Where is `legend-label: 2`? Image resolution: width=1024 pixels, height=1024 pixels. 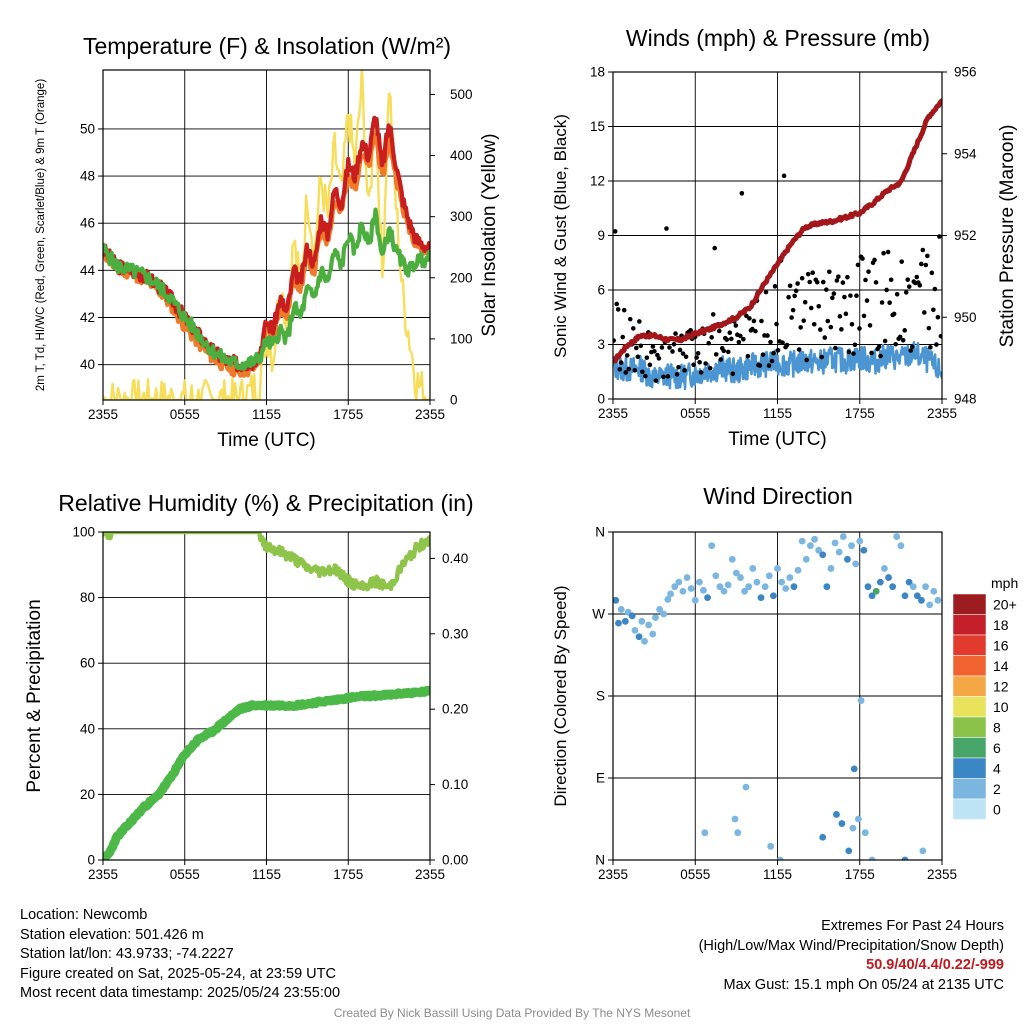 legend-label: 2 is located at coordinates (997, 789).